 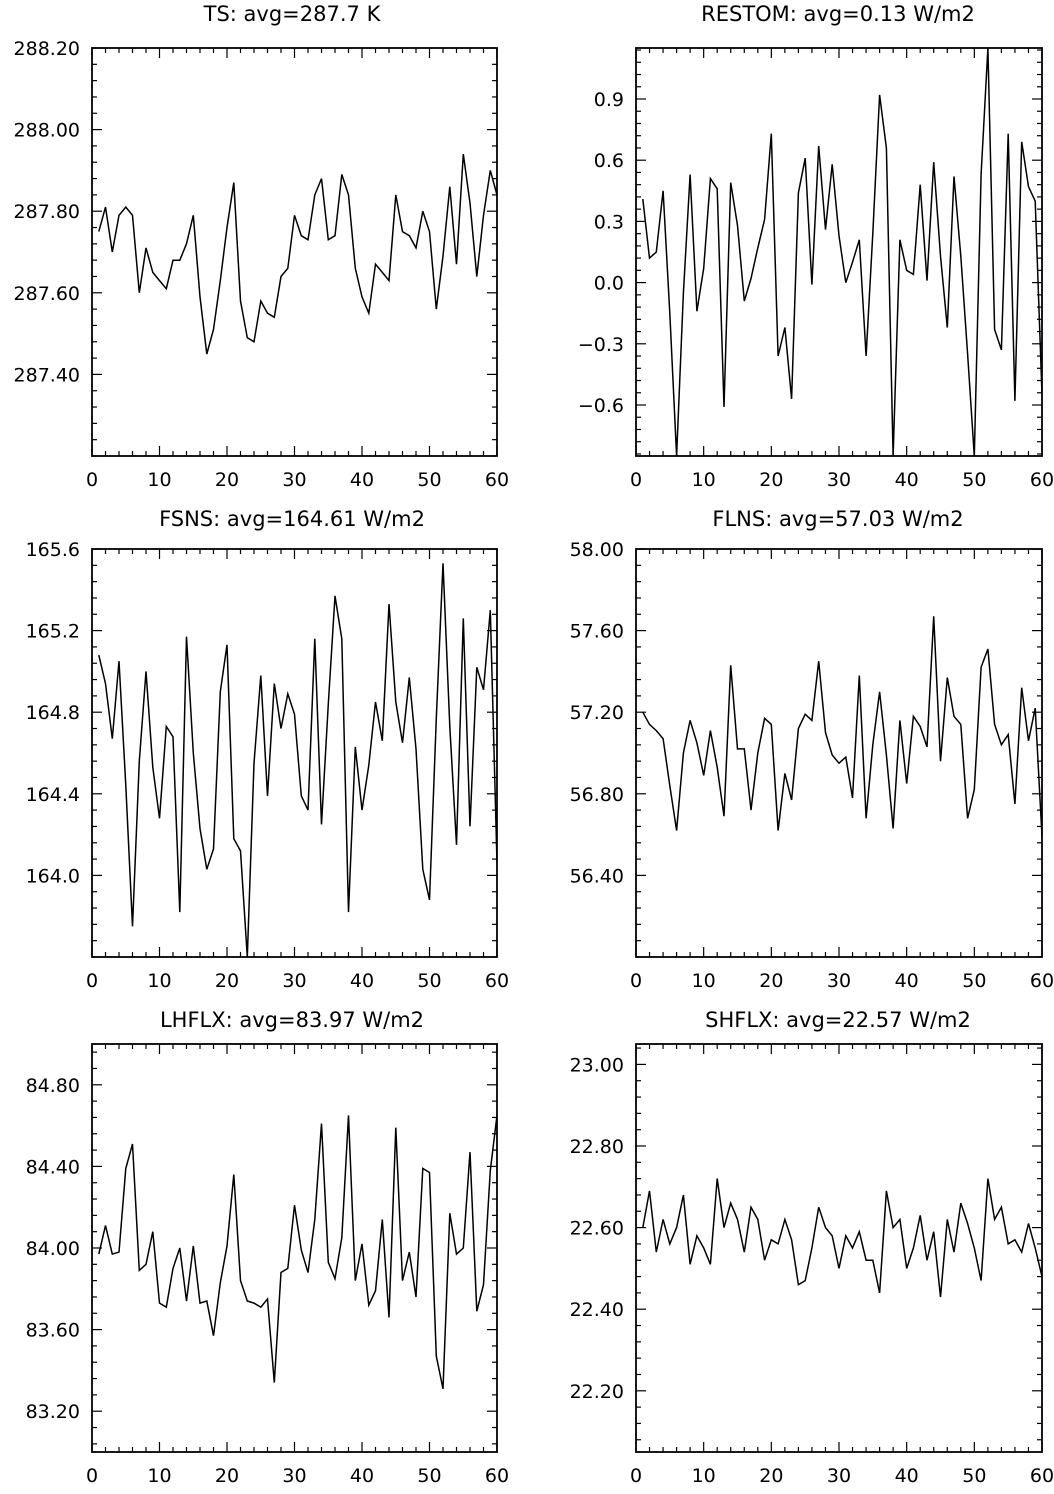 What do you see at coordinates (597, 632) in the screenshot?
I see `y-tick-label: 57.60` at bounding box center [597, 632].